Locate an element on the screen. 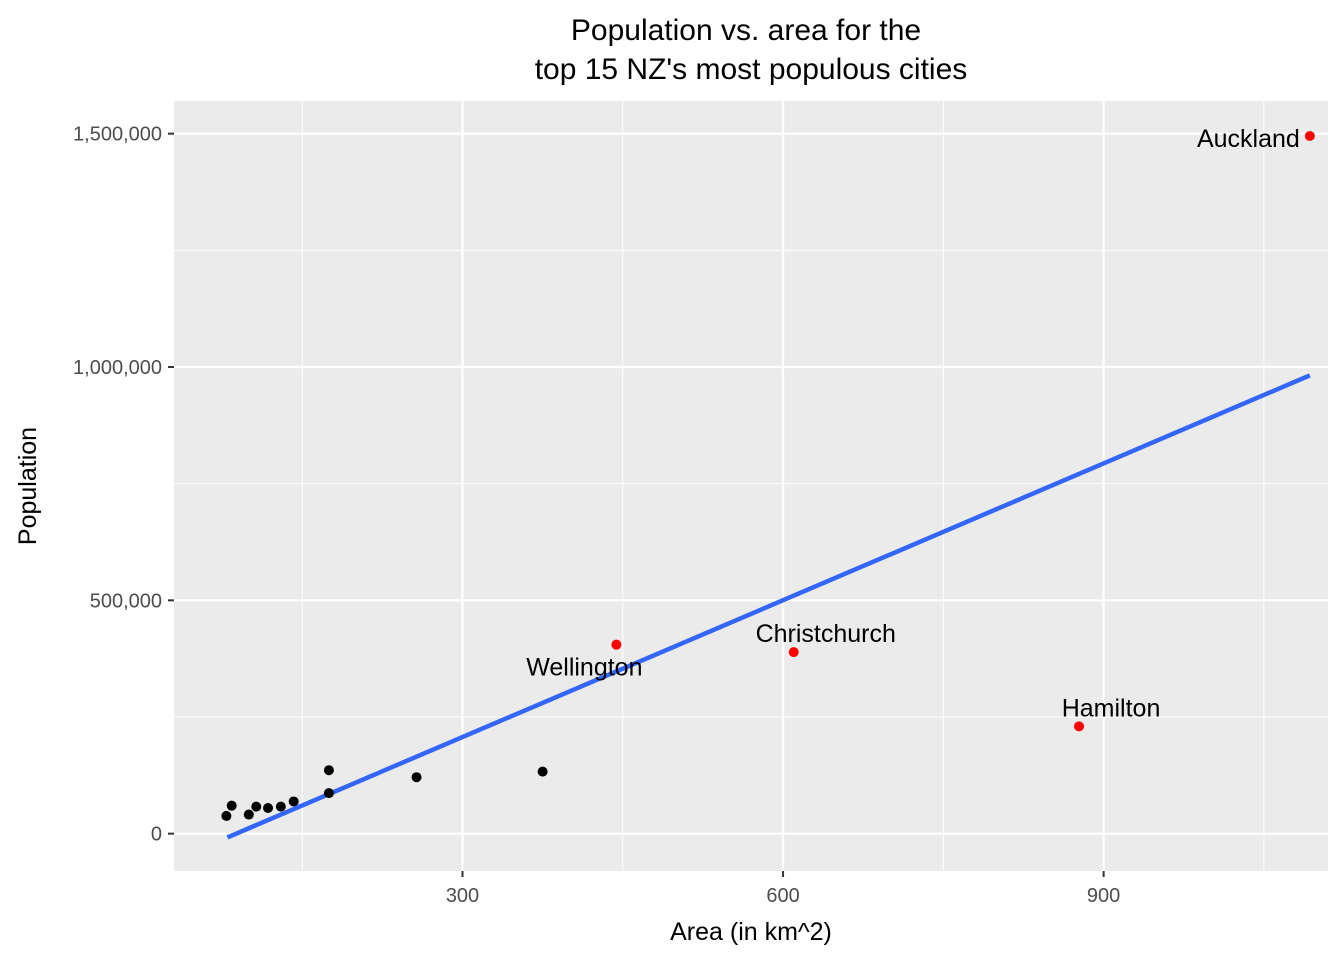 Image resolution: width=1344 pixels, height=960 pixels. y-tick-label: 1,000,000 is located at coordinates (117, 368).